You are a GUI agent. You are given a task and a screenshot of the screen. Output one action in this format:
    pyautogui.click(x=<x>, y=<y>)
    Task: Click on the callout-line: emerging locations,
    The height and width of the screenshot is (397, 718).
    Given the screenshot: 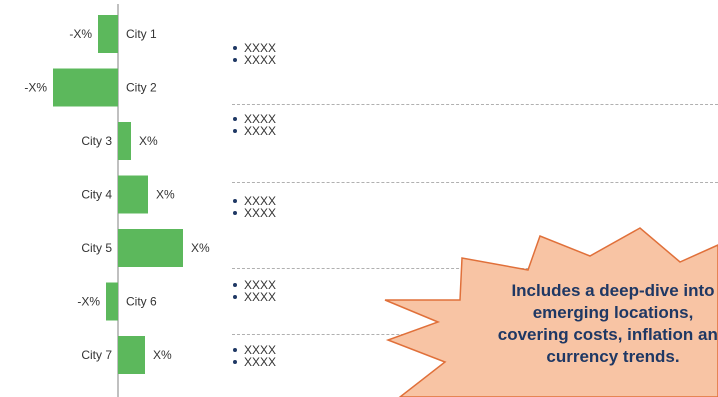 What is the action you would take?
    pyautogui.click(x=613, y=312)
    